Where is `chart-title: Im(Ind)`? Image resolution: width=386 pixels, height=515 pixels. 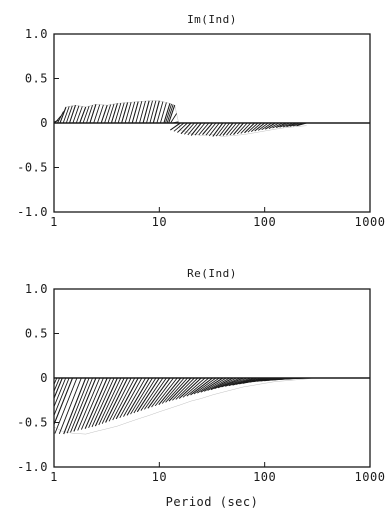 chart-title: Im(Ind) is located at coordinates (212, 19).